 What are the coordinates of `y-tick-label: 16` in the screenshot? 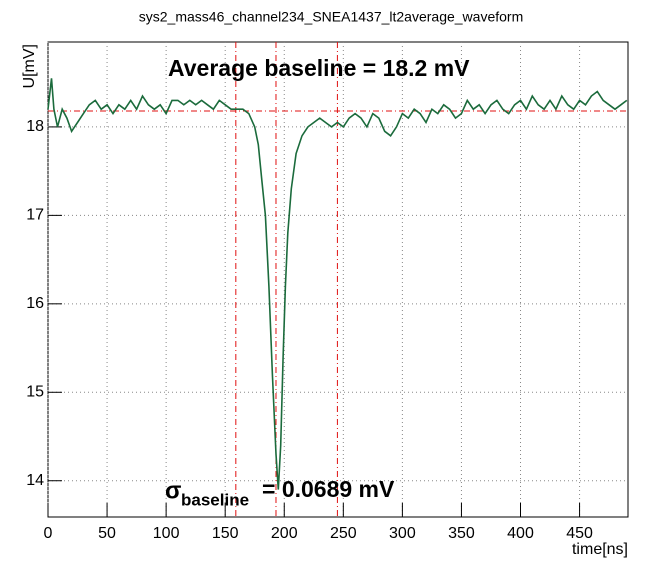 It's located at (35, 303).